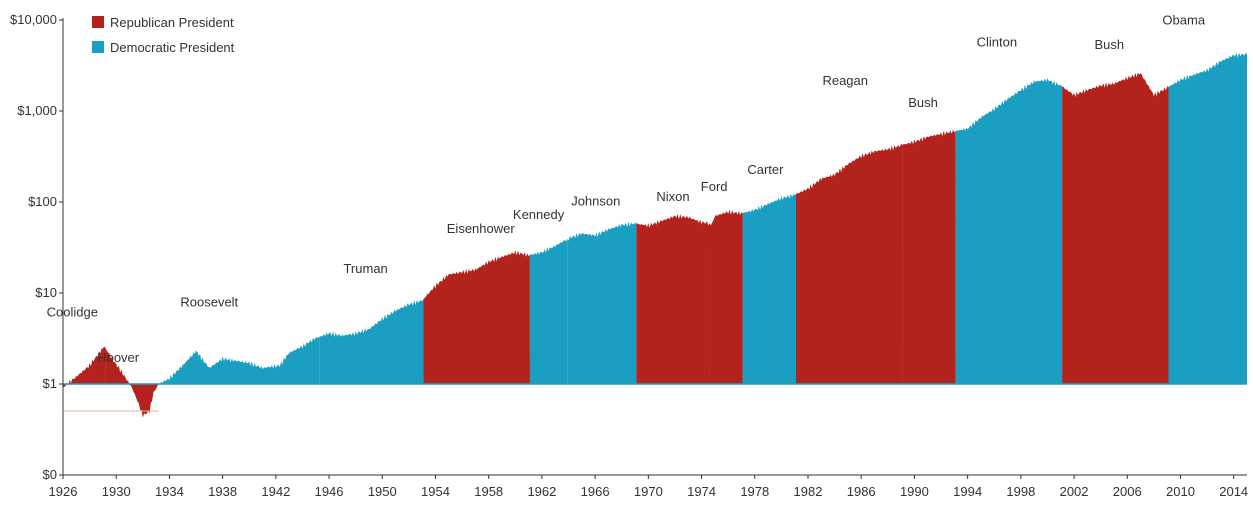 Image resolution: width=1253 pixels, height=506 pixels. Describe the element at coordinates (595, 201) in the screenshot. I see `president-label-6: Johnson` at that location.